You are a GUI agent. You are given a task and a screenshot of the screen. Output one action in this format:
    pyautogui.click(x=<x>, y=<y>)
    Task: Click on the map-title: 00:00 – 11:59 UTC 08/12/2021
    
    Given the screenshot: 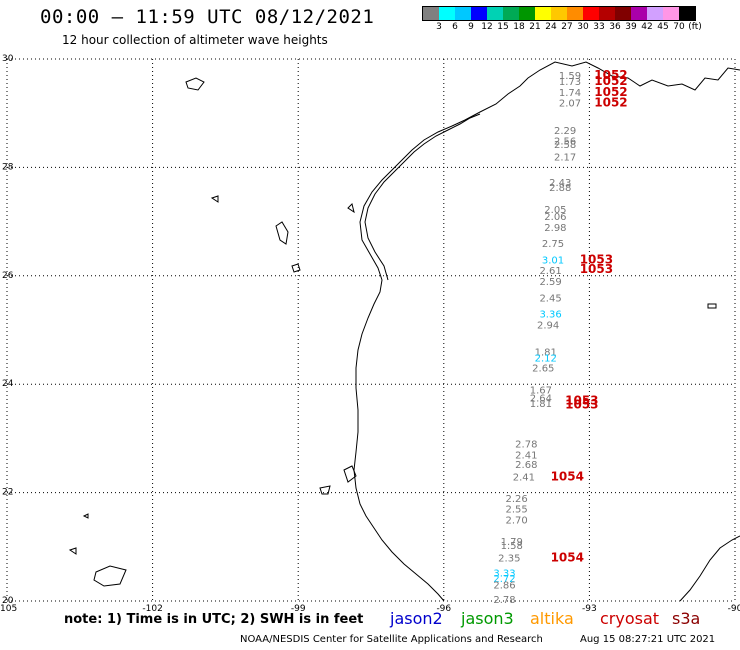 What is the action you would take?
    pyautogui.click(x=207, y=17)
    